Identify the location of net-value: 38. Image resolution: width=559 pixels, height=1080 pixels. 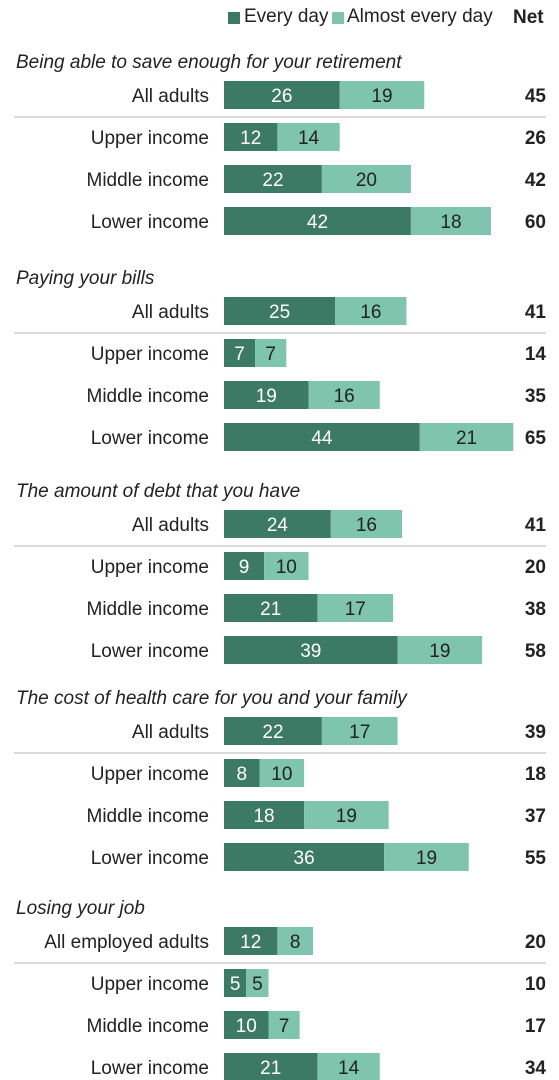
(535, 609).